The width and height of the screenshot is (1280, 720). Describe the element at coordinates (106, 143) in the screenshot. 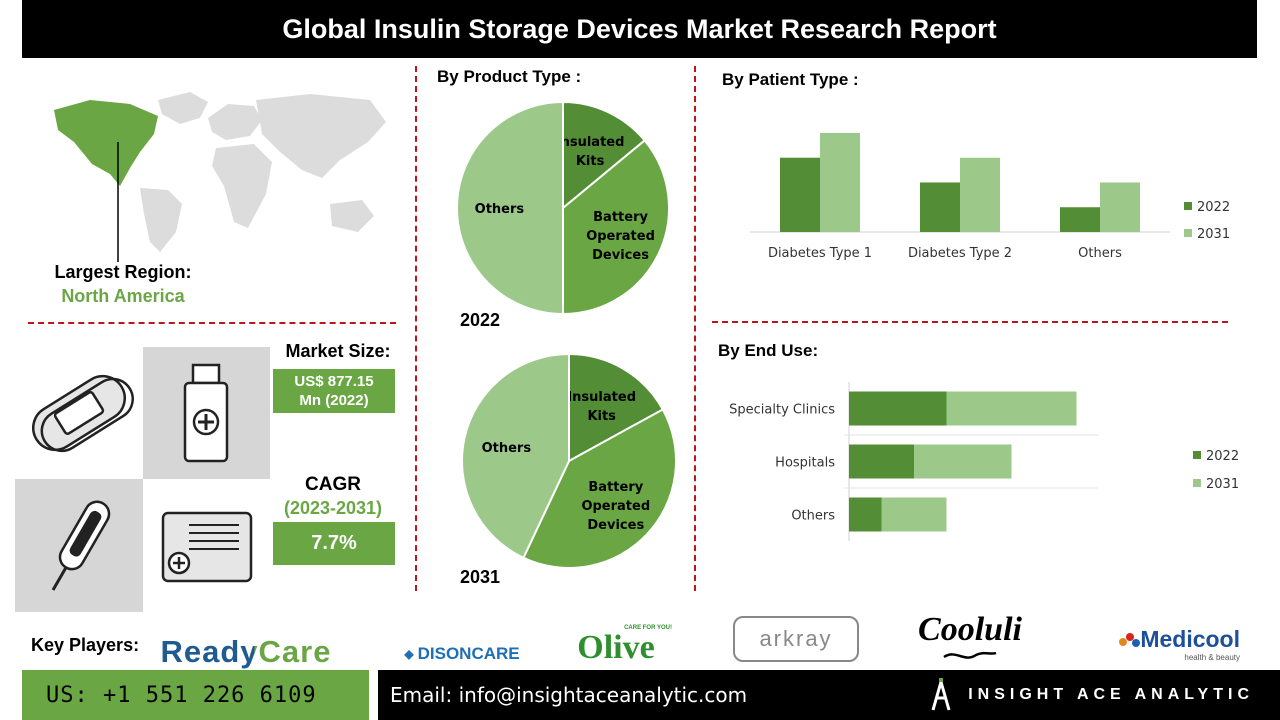

I see `north-america-shape` at that location.